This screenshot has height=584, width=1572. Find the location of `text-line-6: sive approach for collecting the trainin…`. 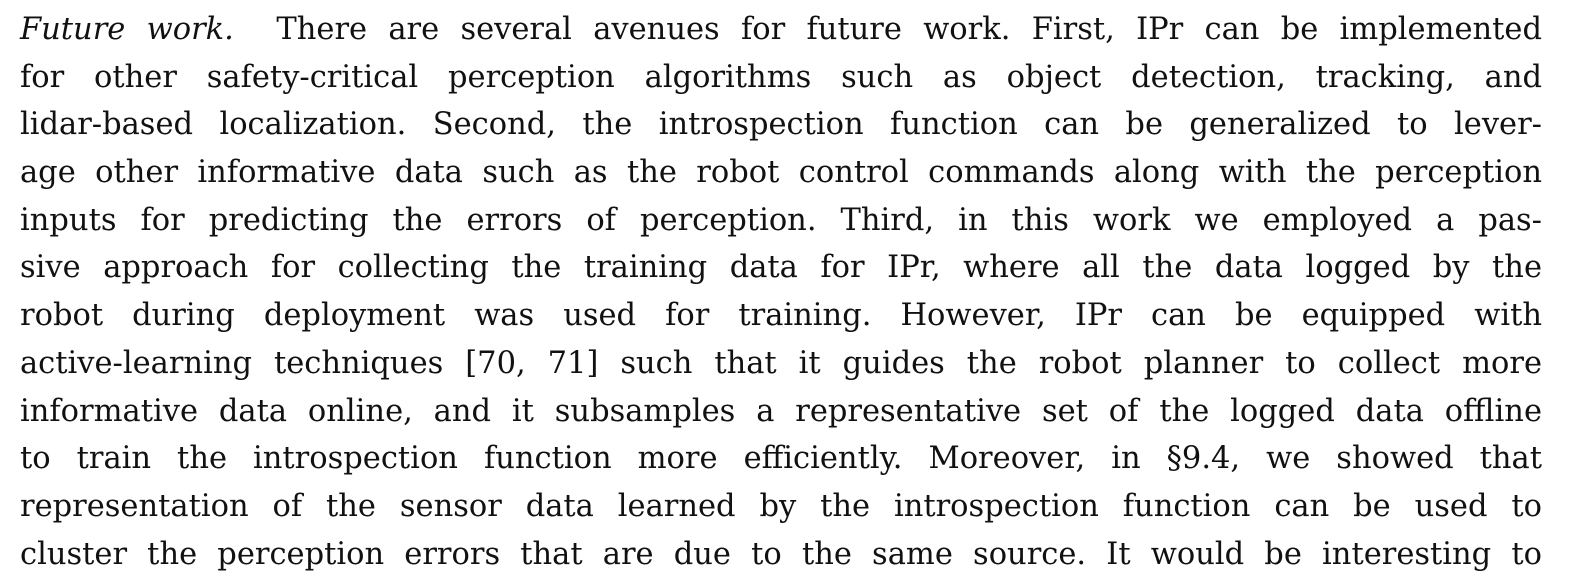

text-line-6: sive approach for collecting the trainin… is located at coordinates (781, 268).